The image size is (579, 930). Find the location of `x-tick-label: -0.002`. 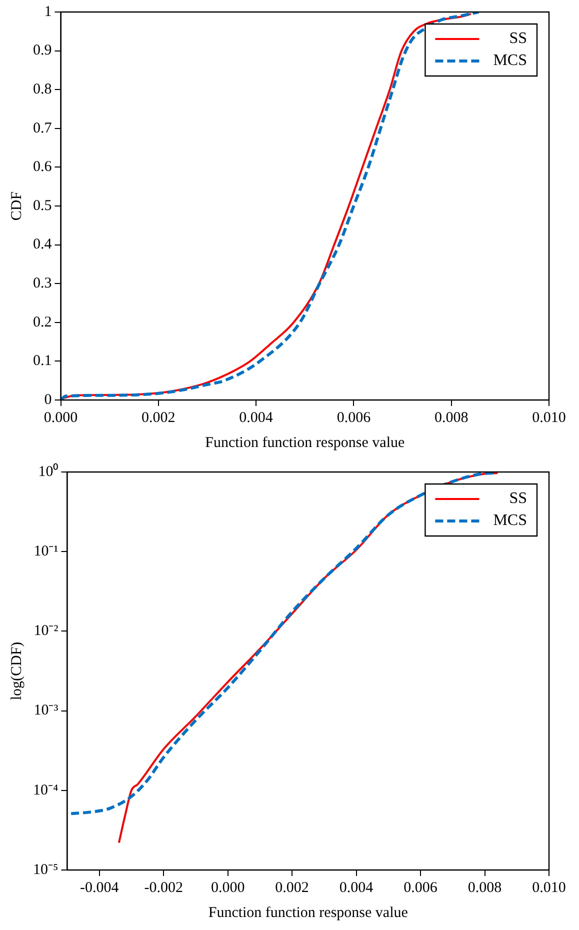

x-tick-label: -0.002 is located at coordinates (163, 888).